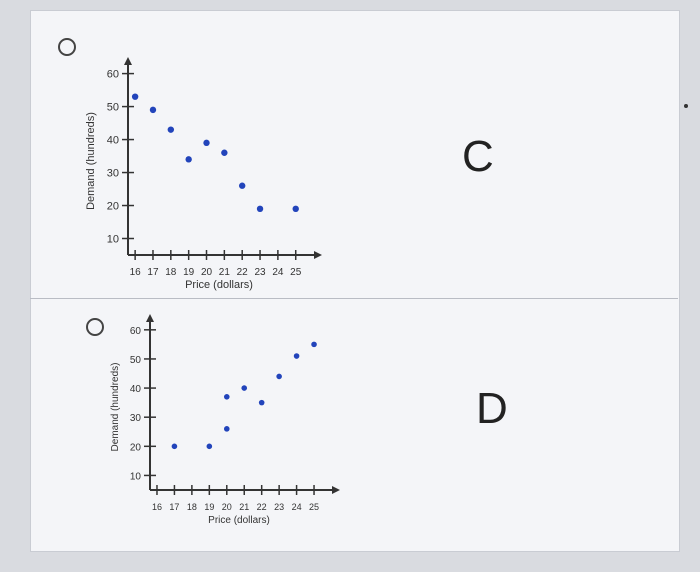 This screenshot has height=572, width=700. What do you see at coordinates (67, 47) in the screenshot?
I see `radio-option-c` at bounding box center [67, 47].